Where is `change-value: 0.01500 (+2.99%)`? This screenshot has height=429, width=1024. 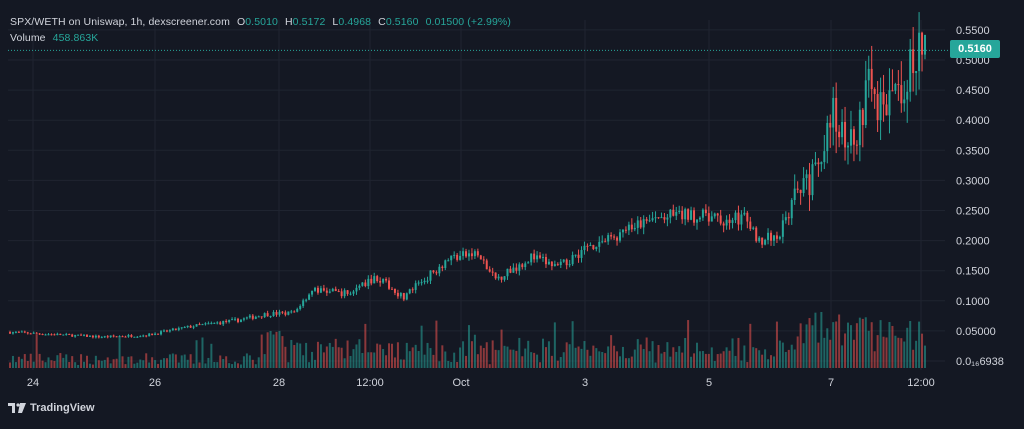 change-value: 0.01500 (+2.99%) is located at coordinates (468, 22).